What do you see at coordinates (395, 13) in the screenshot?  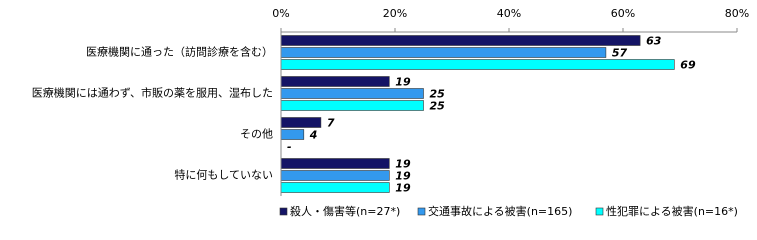 I see `x-tick-label: 20%` at bounding box center [395, 13].